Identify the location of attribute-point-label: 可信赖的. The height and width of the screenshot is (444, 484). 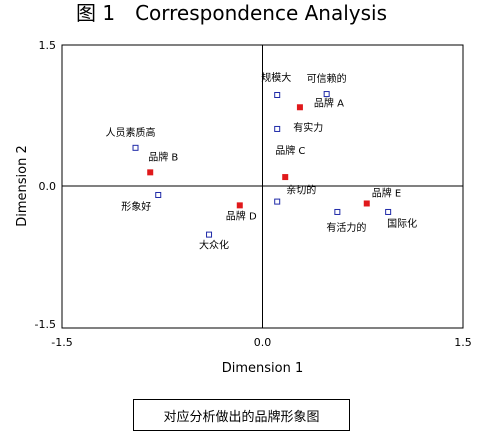
(327, 78).